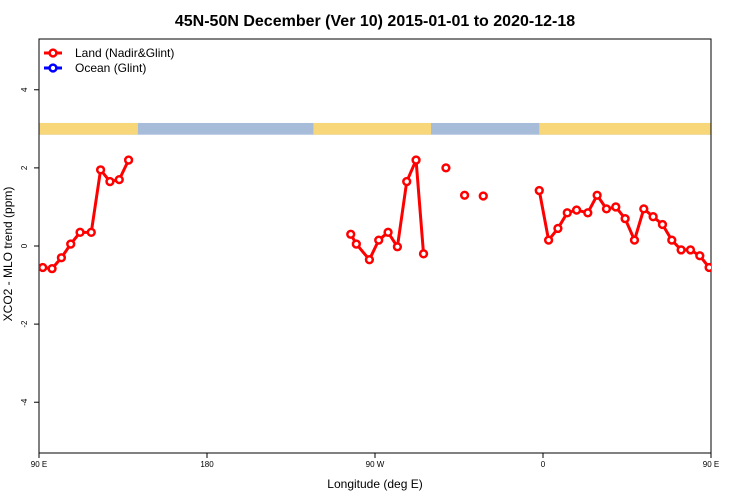 This screenshot has width=750, height=500. Describe the element at coordinates (24, 402) in the screenshot. I see `y-tick-label: -4` at that location.